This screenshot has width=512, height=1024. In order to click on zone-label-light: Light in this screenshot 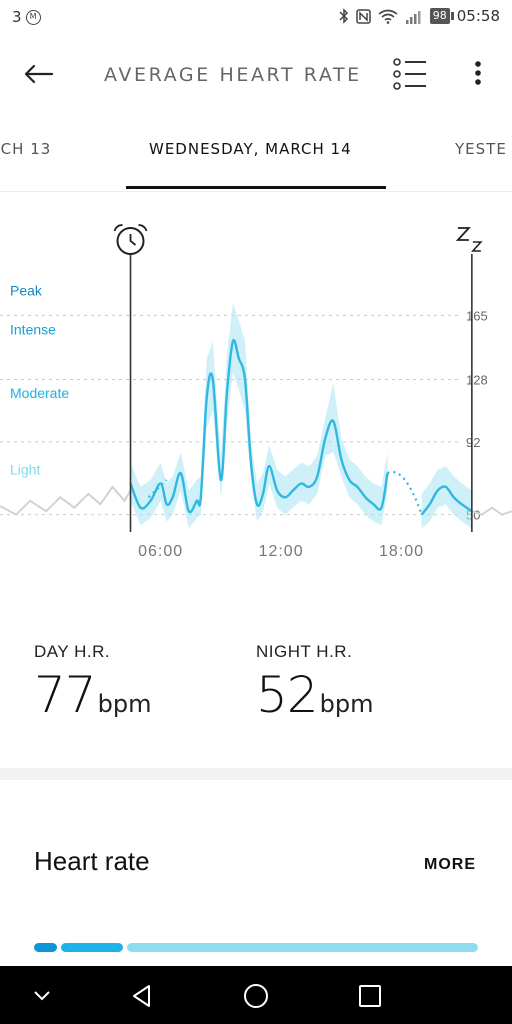, I will do `click(25, 470)`.